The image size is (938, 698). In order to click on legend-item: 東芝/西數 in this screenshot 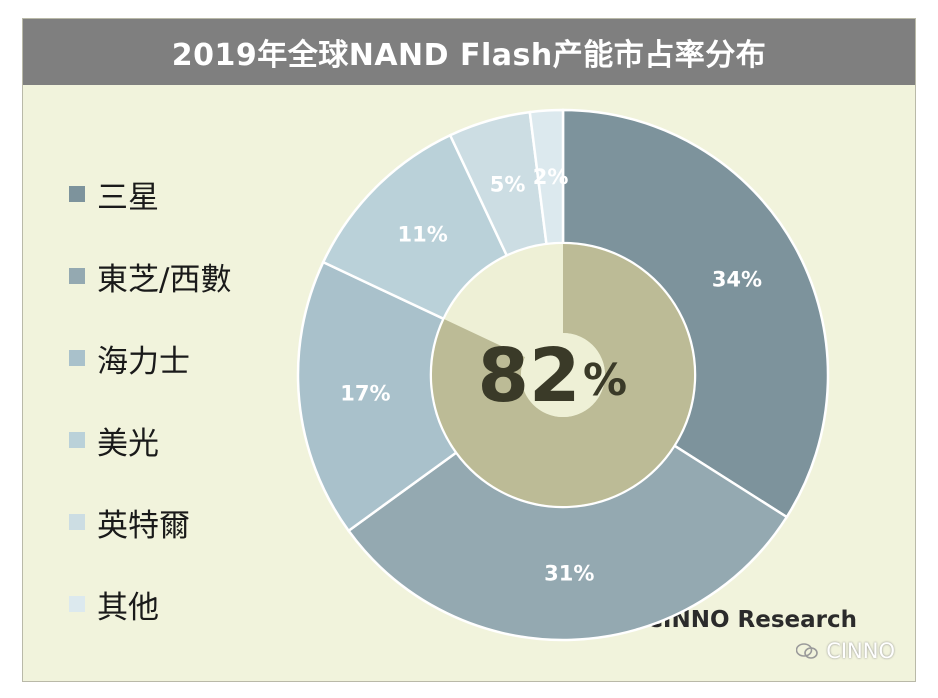, I will do `click(150, 276)`.